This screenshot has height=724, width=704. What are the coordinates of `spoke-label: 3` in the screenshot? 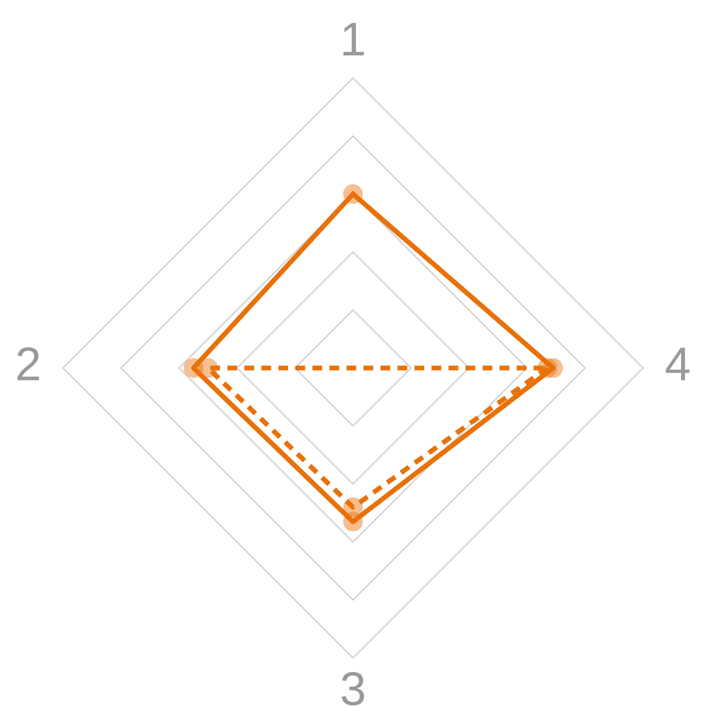 It's located at (353, 689).